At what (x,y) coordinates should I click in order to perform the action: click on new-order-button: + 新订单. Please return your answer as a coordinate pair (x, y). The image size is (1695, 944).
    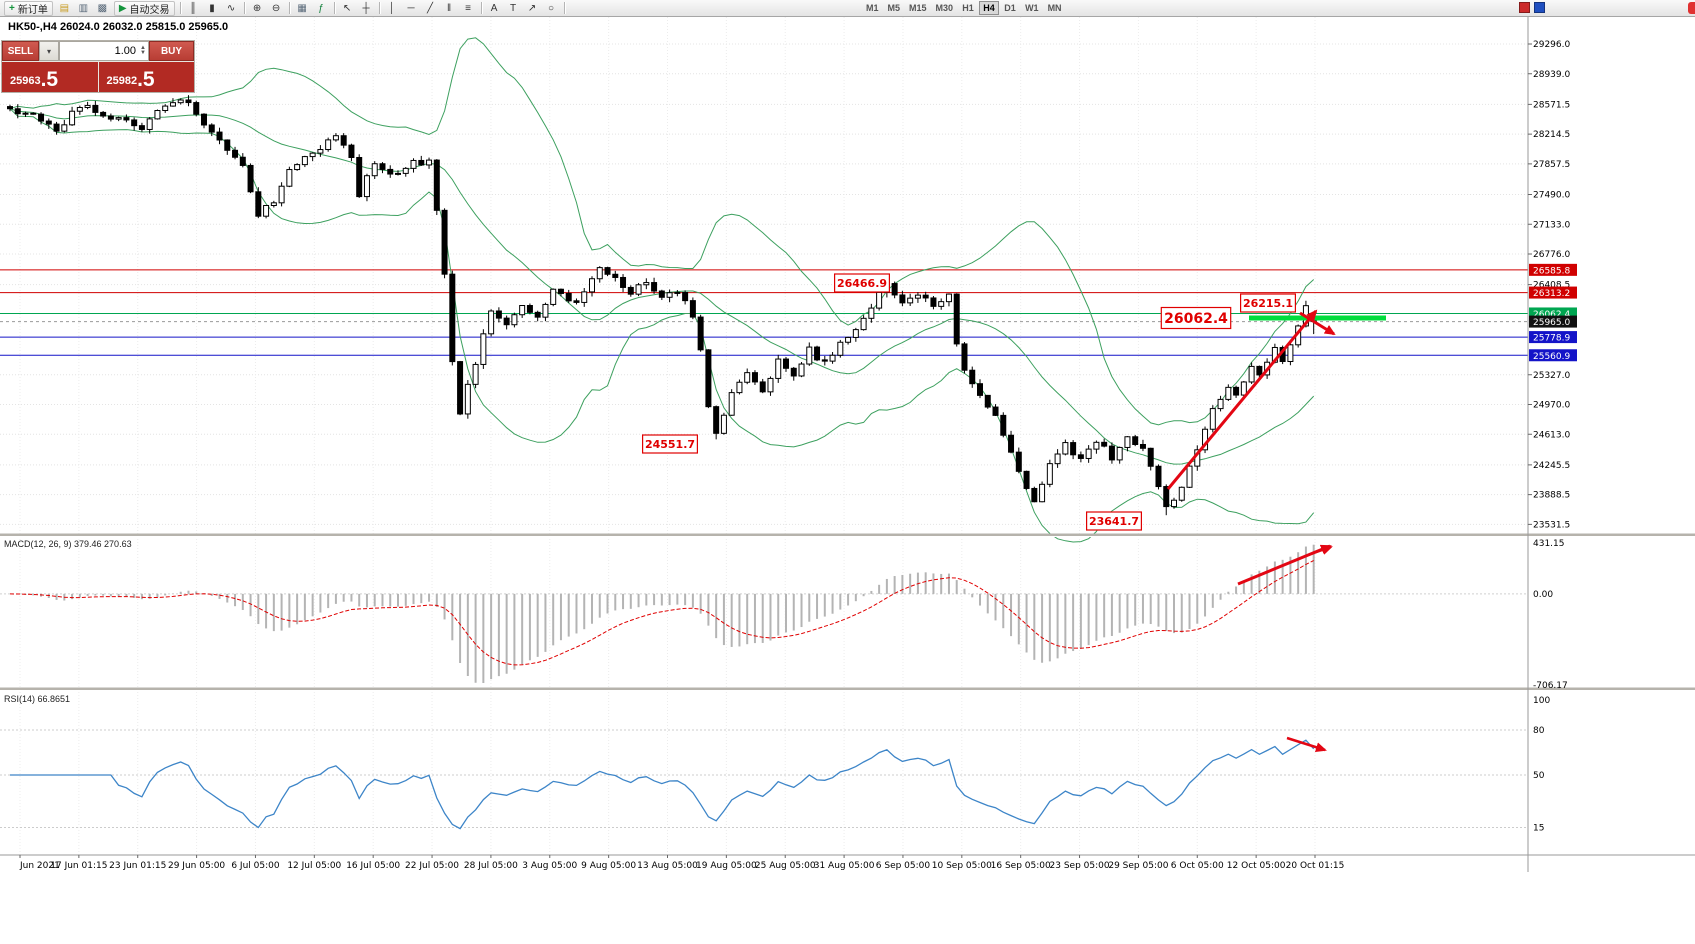
    Looking at the image, I should click on (28, 8).